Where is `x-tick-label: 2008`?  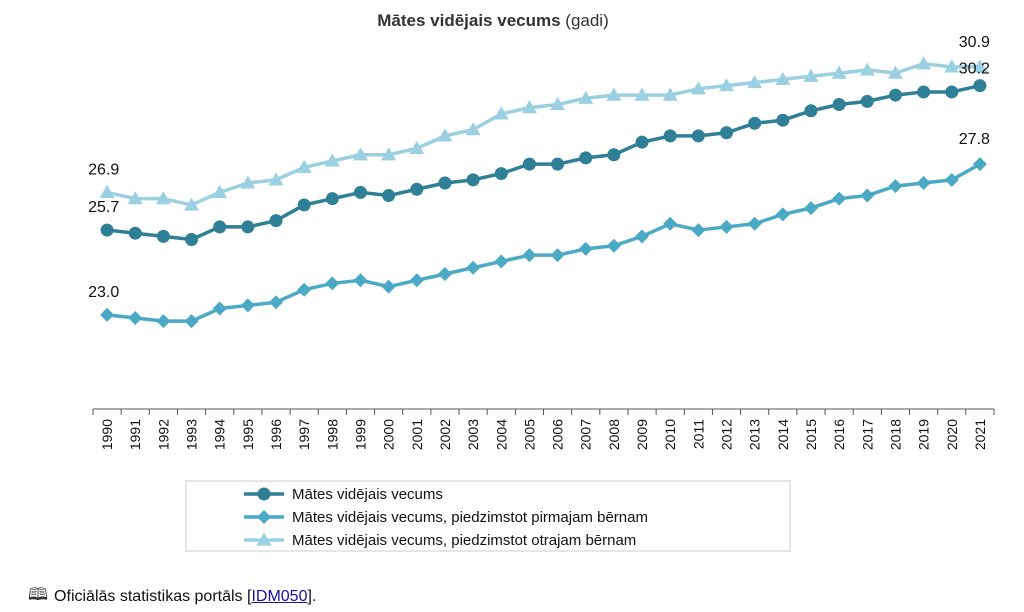
x-tick-label: 2008 is located at coordinates (614, 434).